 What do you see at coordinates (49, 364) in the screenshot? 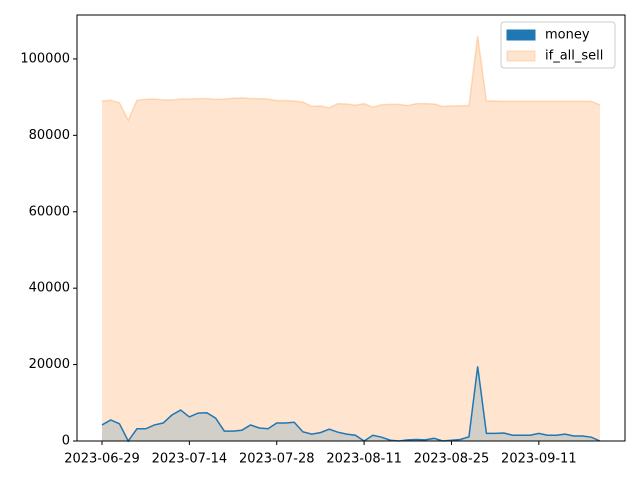
I see `y-tick-label: 20000` at bounding box center [49, 364].